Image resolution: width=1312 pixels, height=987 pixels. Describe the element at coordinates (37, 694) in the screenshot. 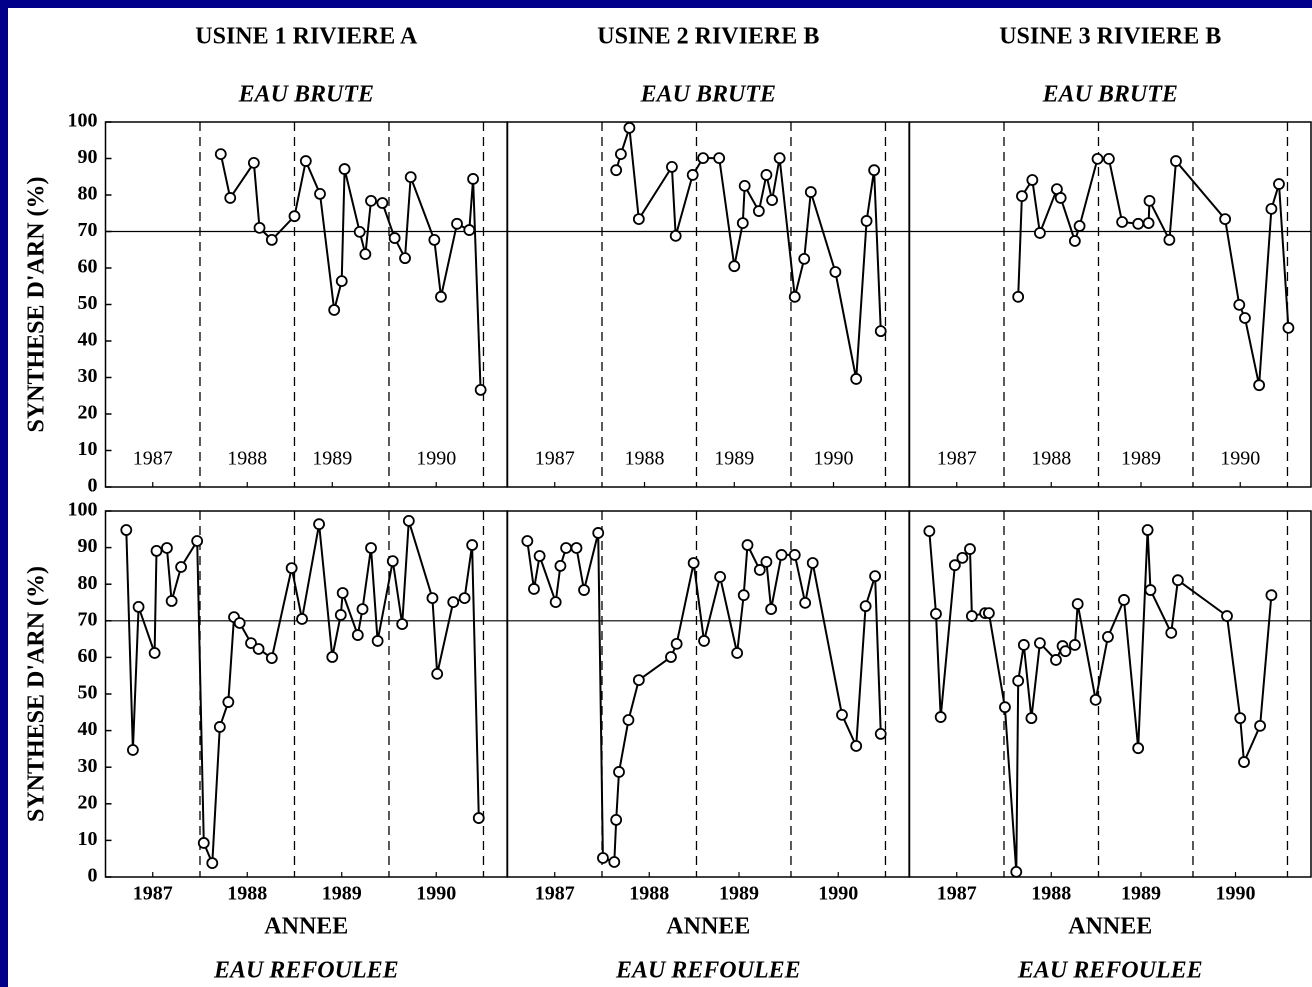

I see `y-axis-label: SYNTHESE D'ARN (%)` at that location.